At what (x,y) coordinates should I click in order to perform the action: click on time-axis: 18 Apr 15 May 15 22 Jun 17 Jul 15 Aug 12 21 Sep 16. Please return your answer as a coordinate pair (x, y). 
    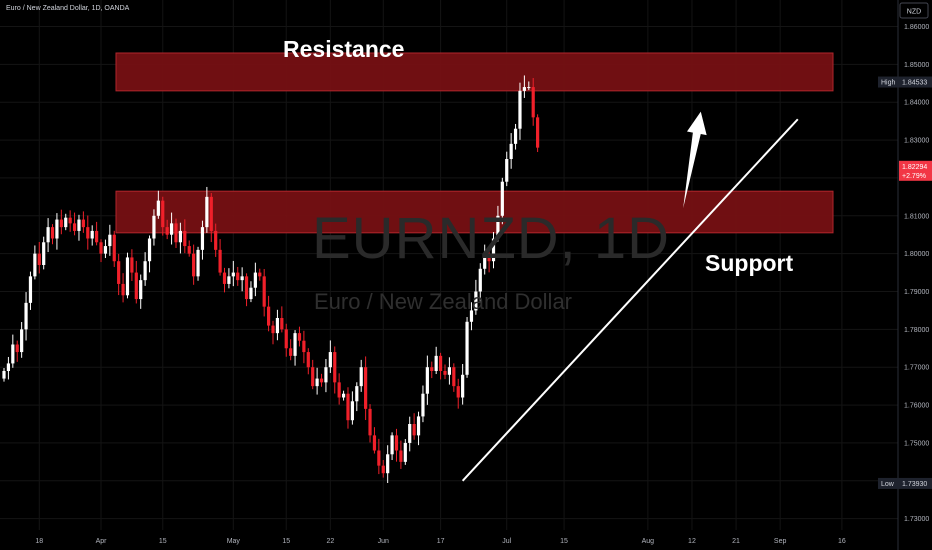
    Looking at the image, I should click on (440, 541).